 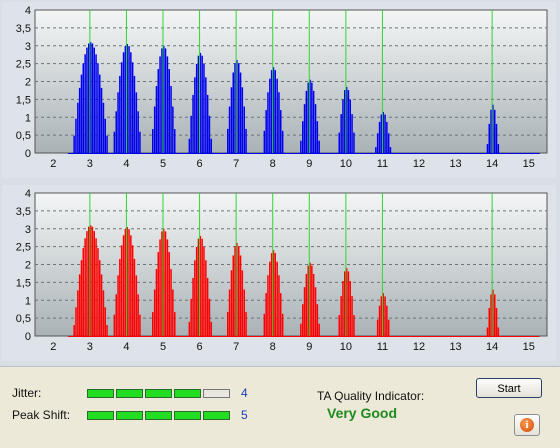 What do you see at coordinates (23, 319) in the screenshot?
I see `y-tick-label: 0,5` at bounding box center [23, 319].